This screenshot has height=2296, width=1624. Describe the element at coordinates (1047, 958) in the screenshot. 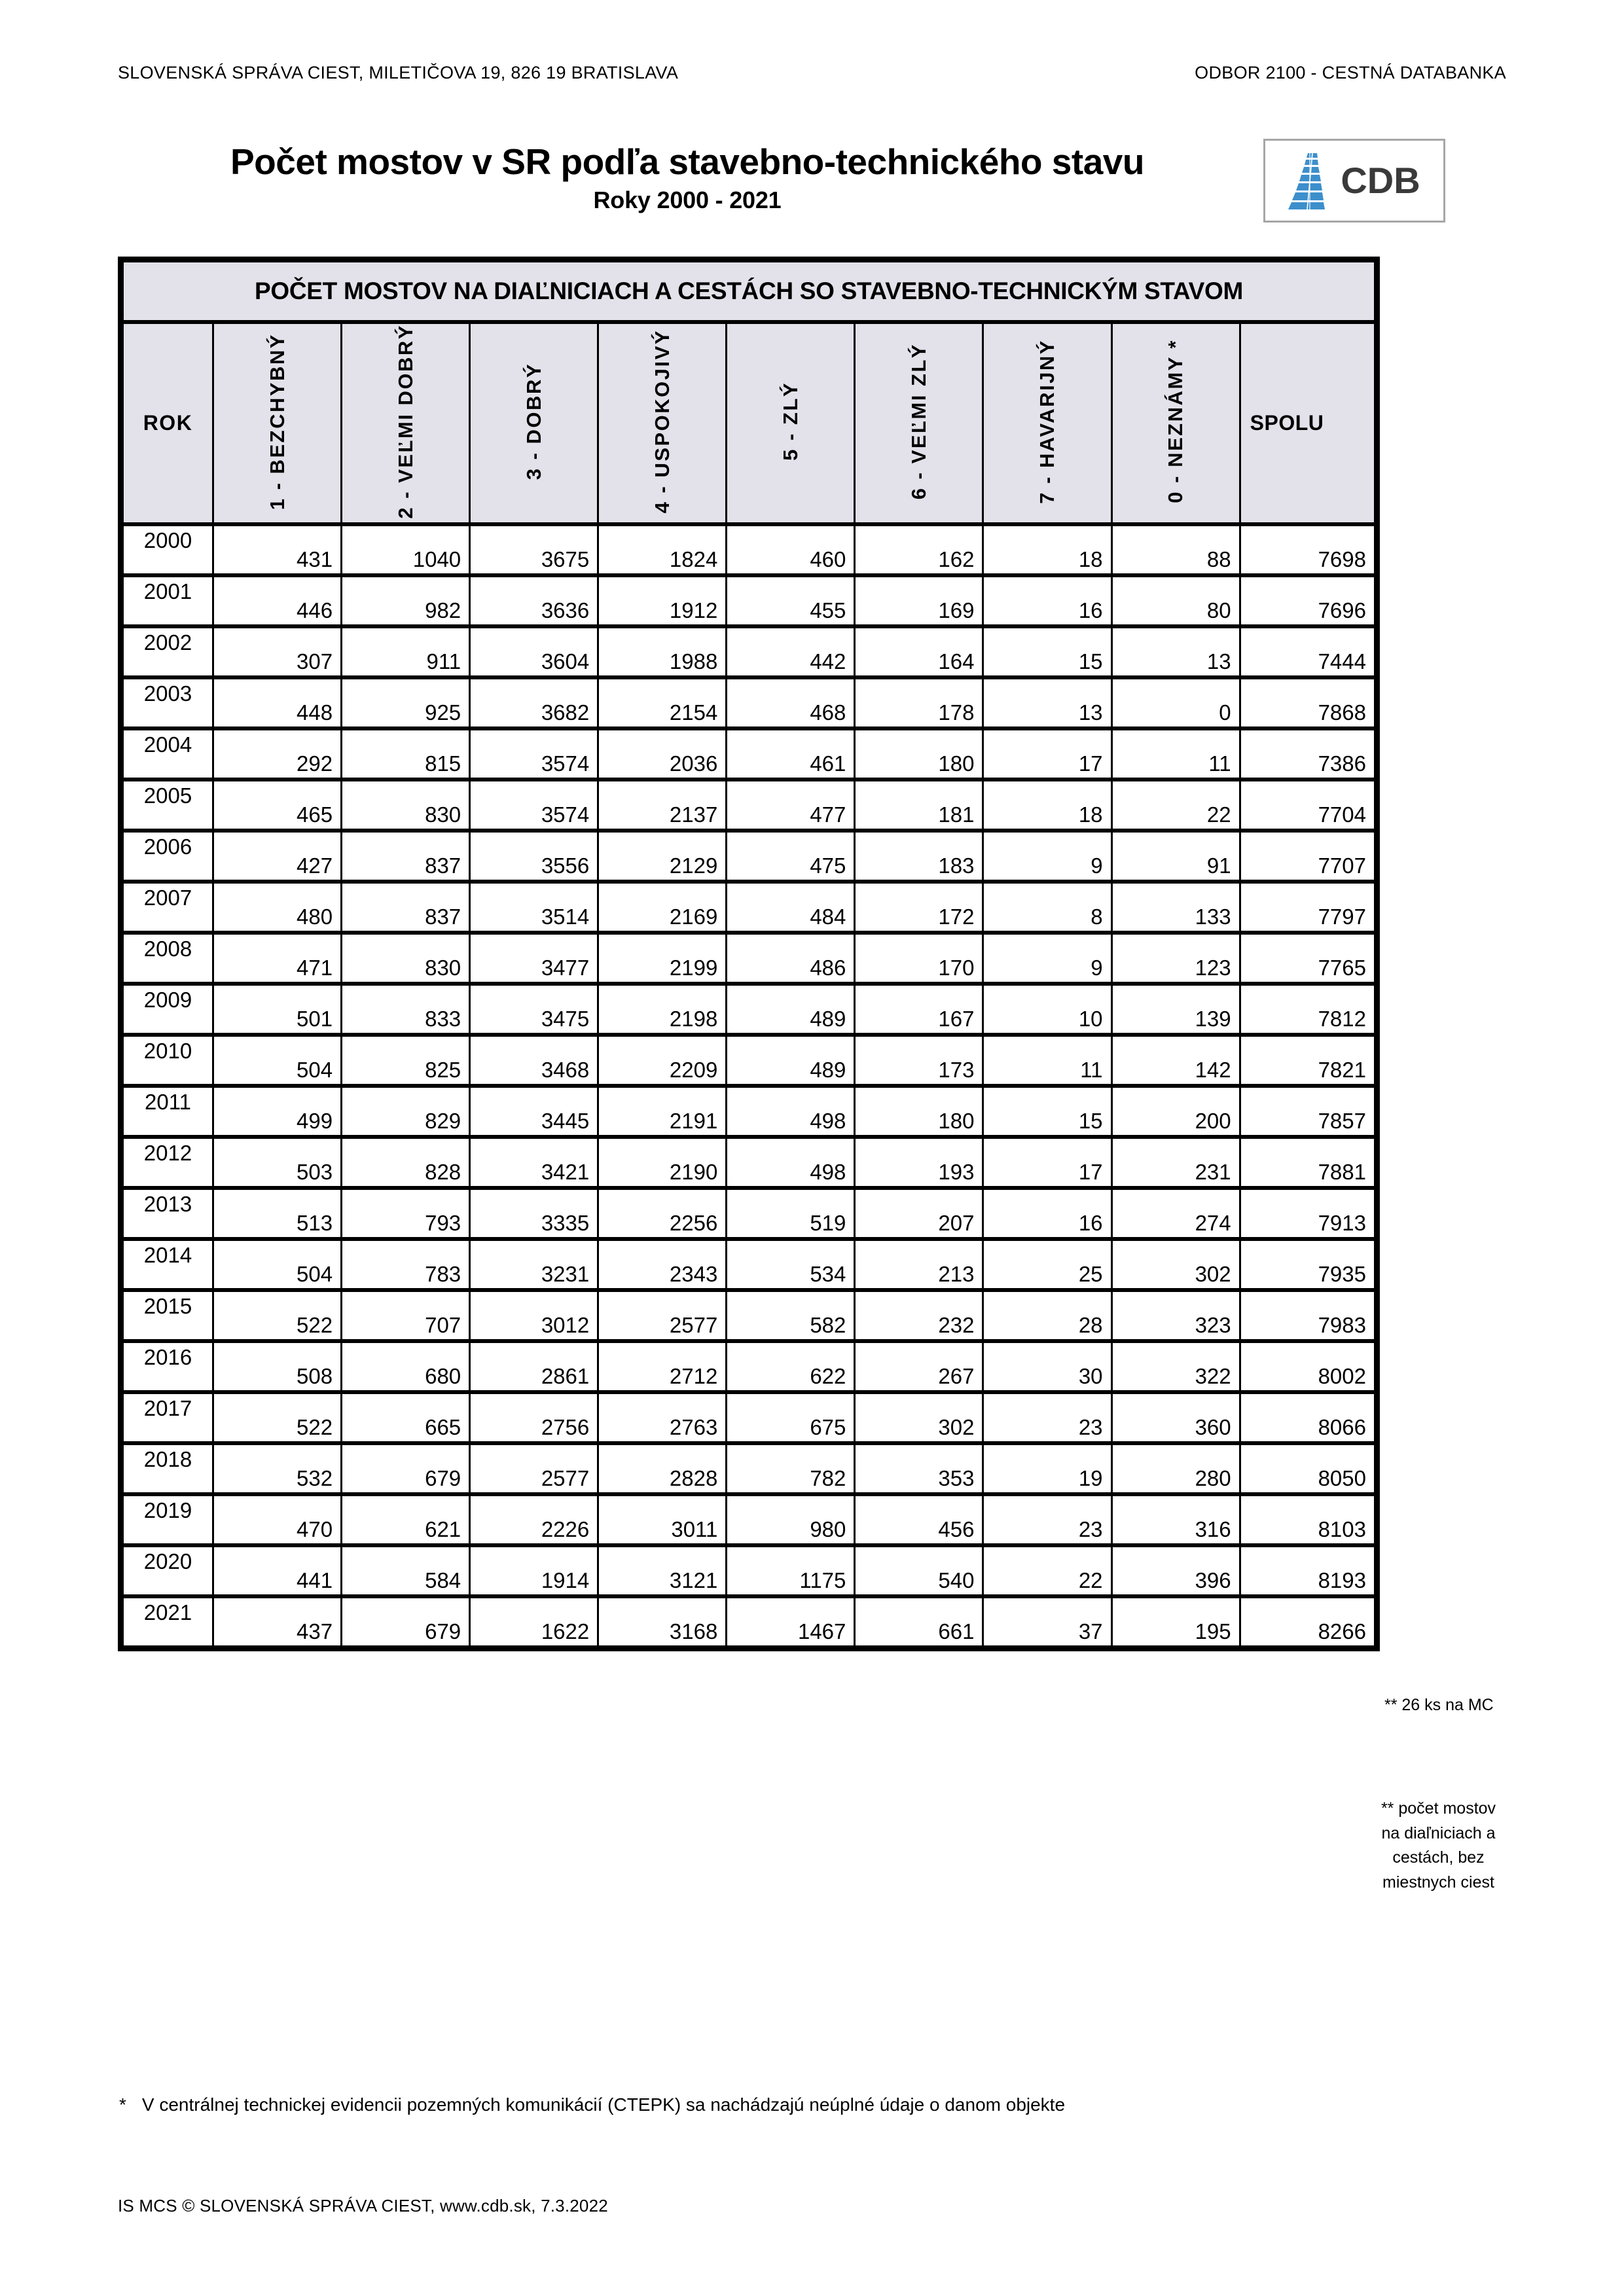

I see `cell-value: 9` at that location.